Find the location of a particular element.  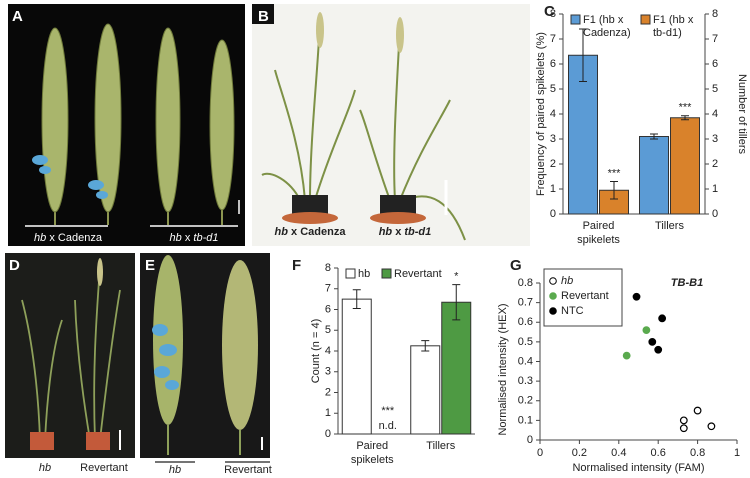

x-tick-label: 0 is located at coordinates (540, 453).